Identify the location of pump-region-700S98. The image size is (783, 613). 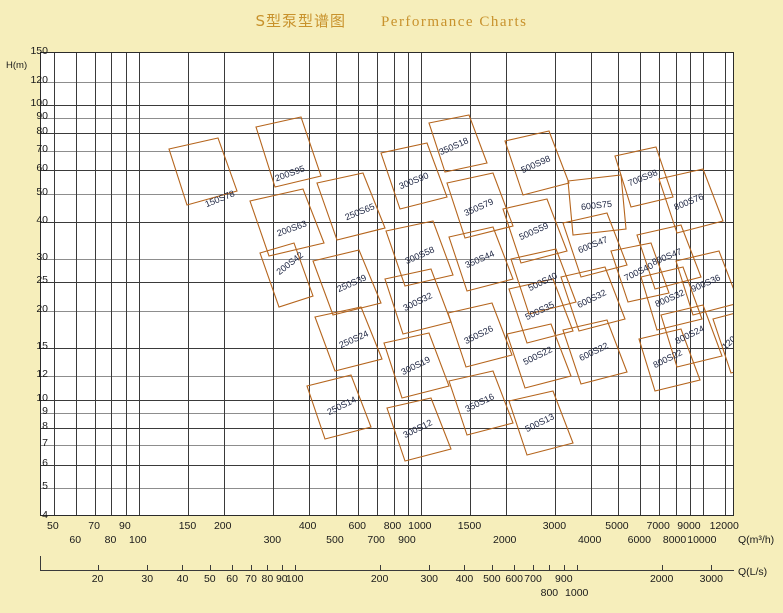
(644, 177).